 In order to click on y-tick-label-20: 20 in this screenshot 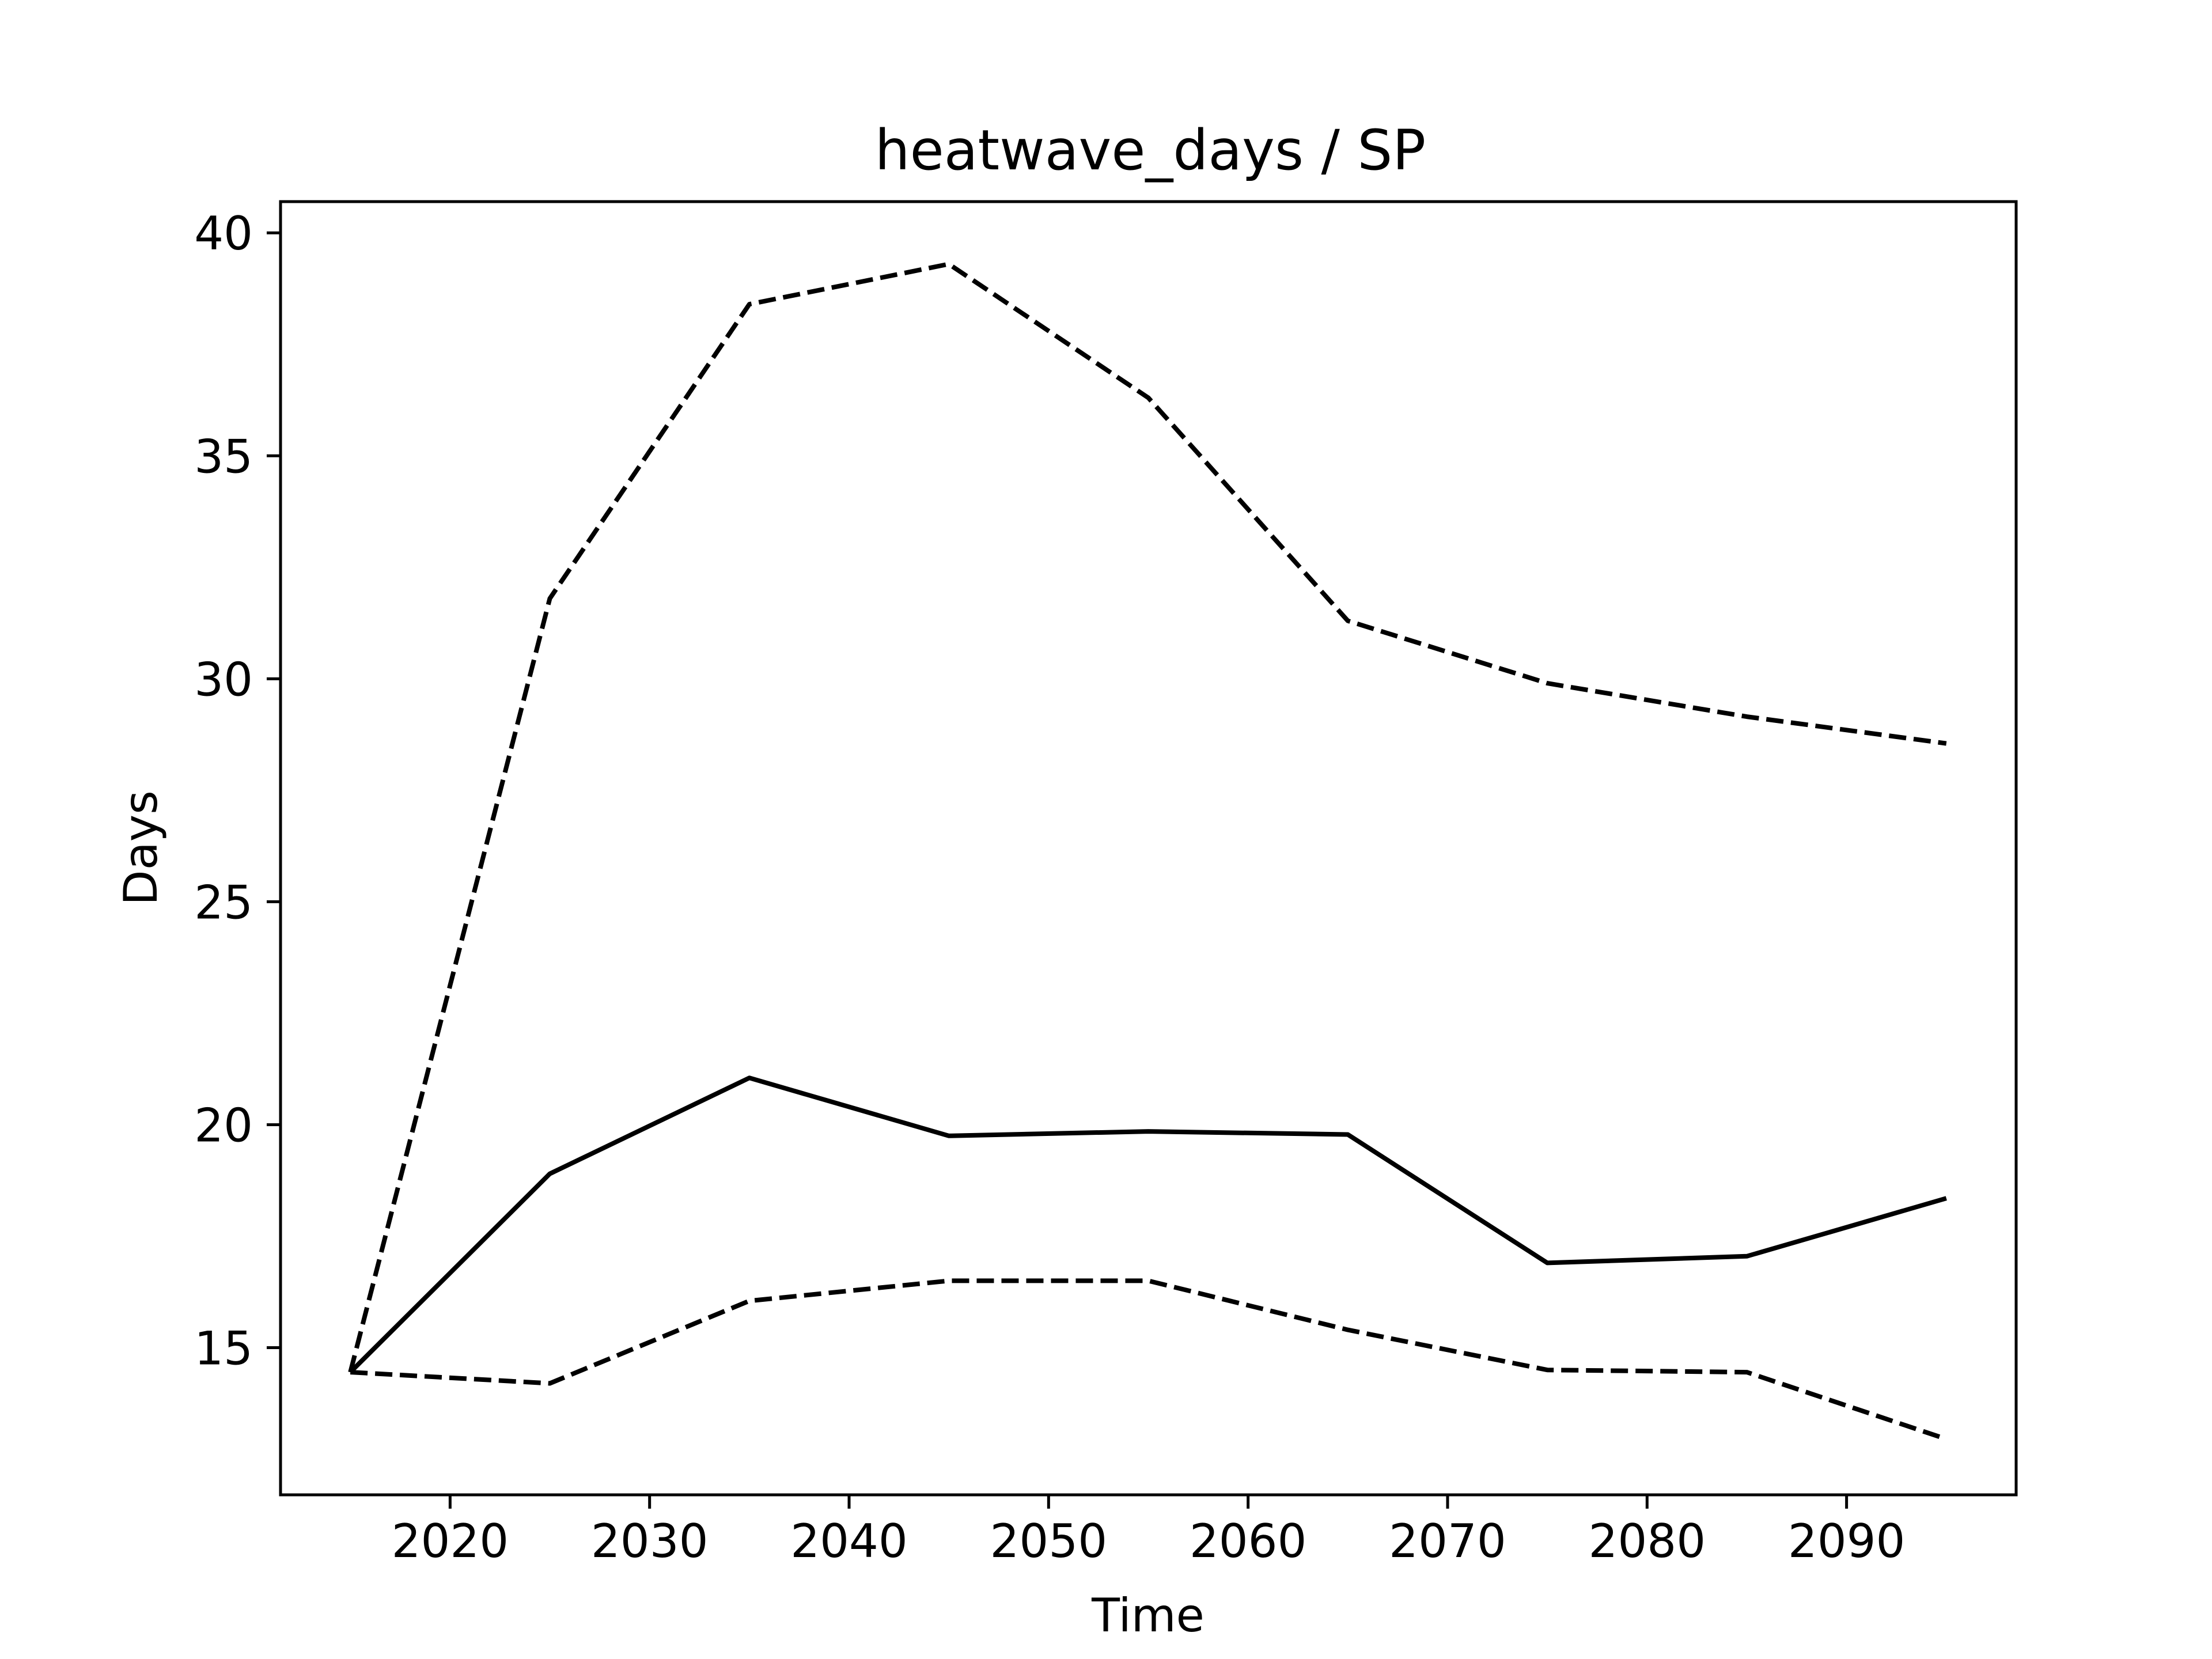, I will do `click(223, 1125)`.